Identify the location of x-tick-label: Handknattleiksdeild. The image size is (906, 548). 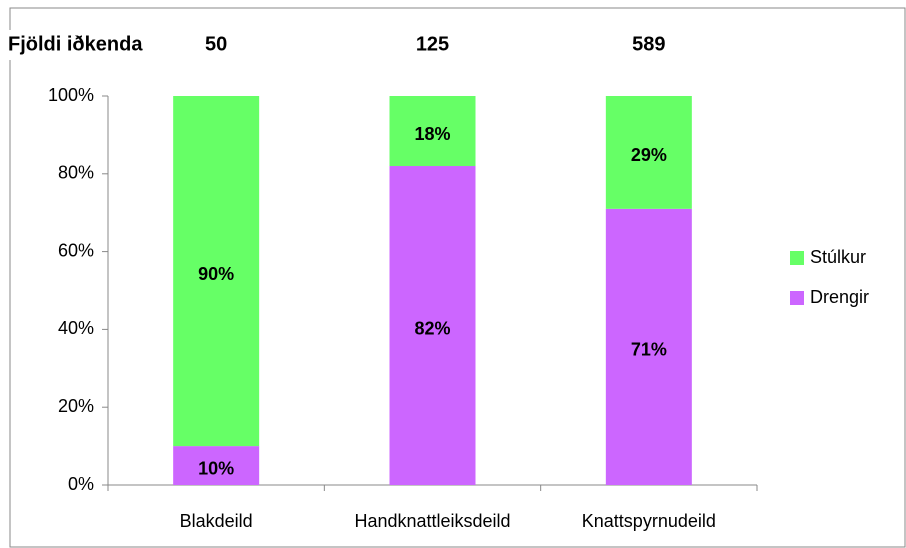
(432, 521).